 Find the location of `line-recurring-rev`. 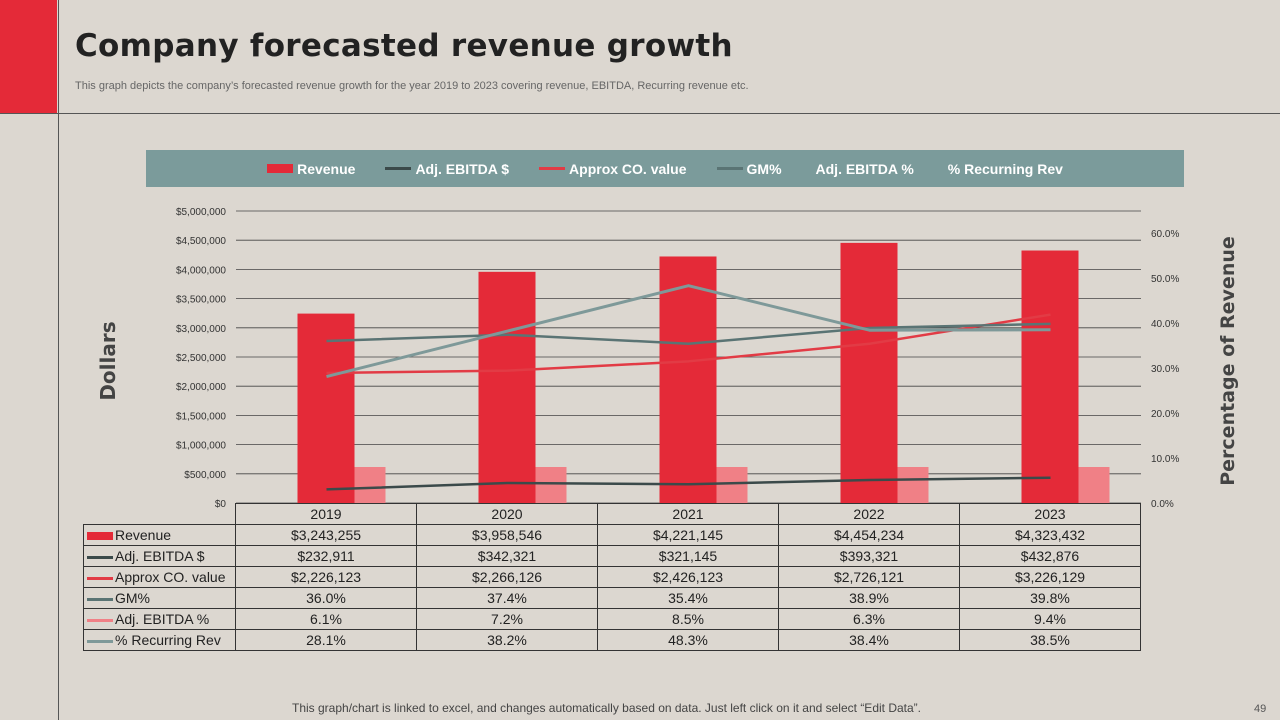

line-recurring-rev is located at coordinates (688, 331).